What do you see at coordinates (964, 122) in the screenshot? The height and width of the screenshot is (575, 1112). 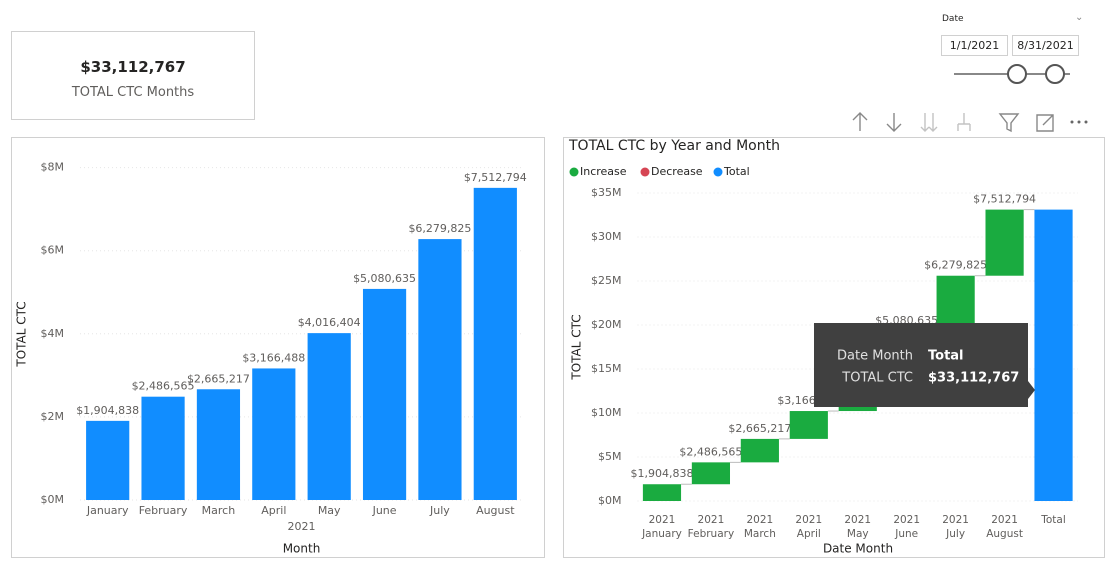 I see `hierarchy-icon` at bounding box center [964, 122].